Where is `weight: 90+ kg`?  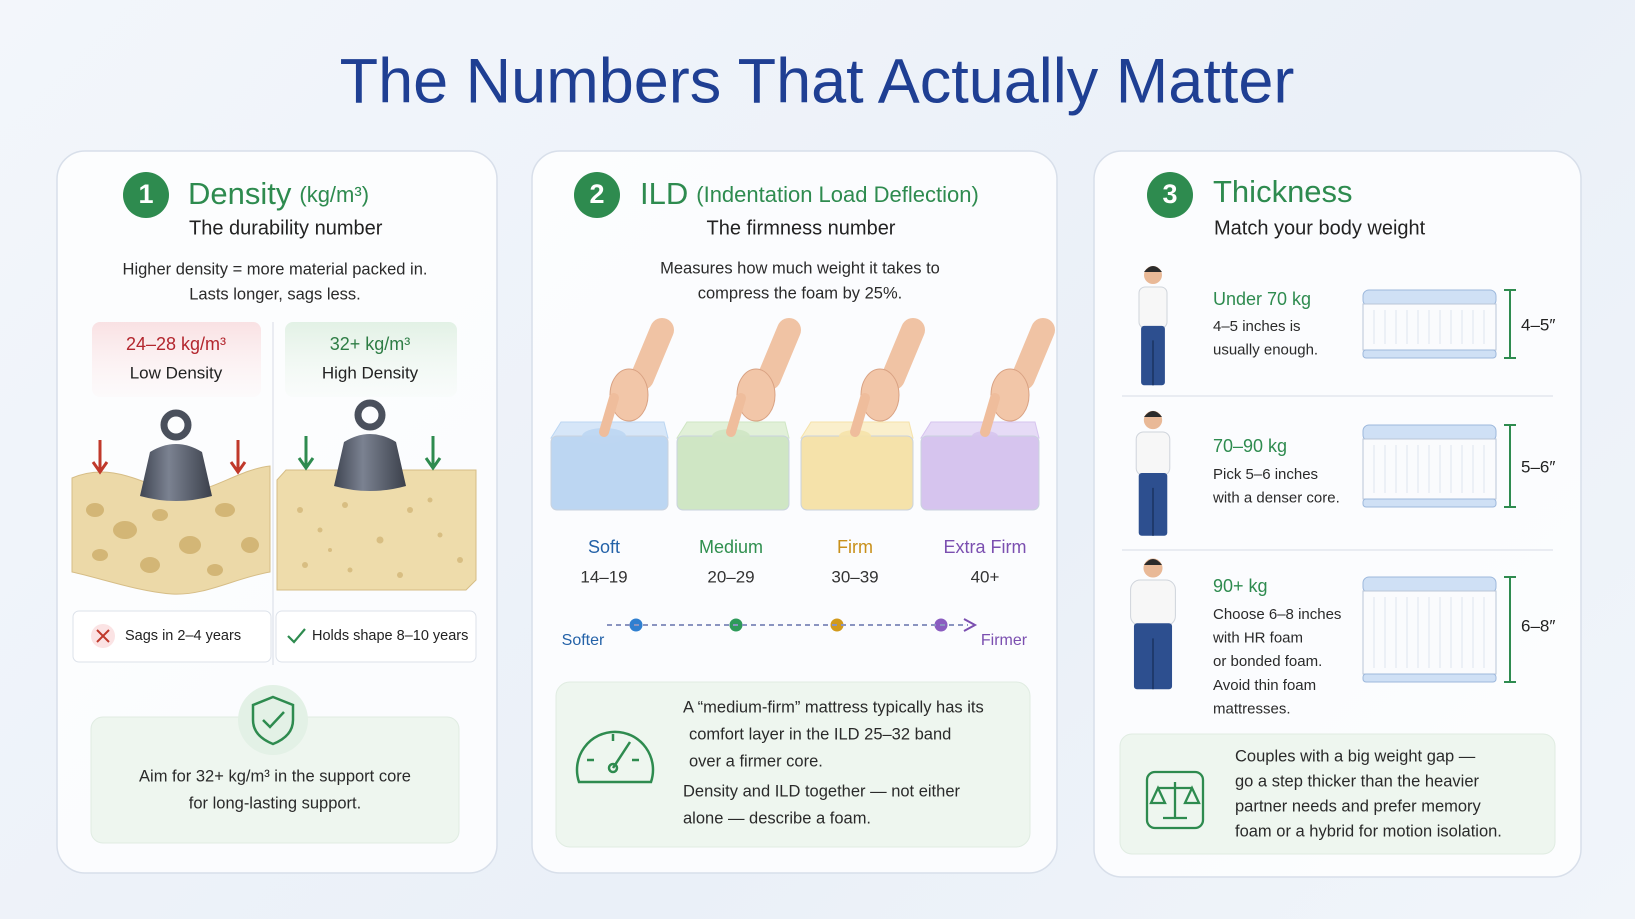
weight: 90+ kg is located at coordinates (1240, 586).